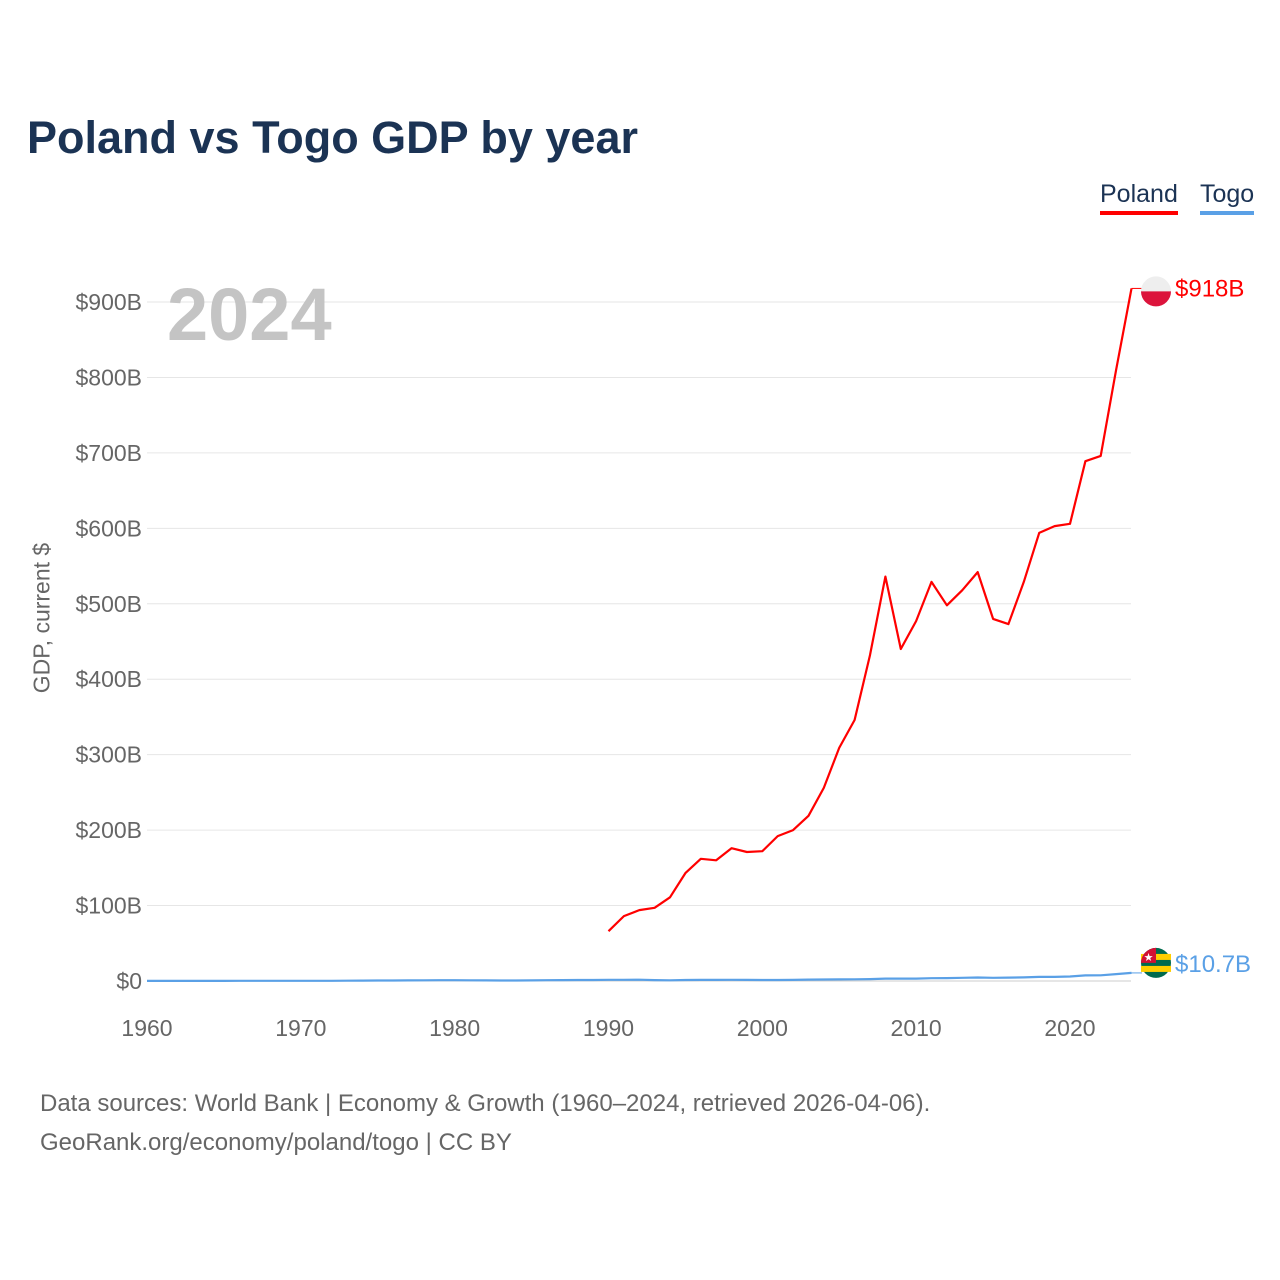  Describe the element at coordinates (1227, 197) in the screenshot. I see `legend-togo: Togo` at that location.